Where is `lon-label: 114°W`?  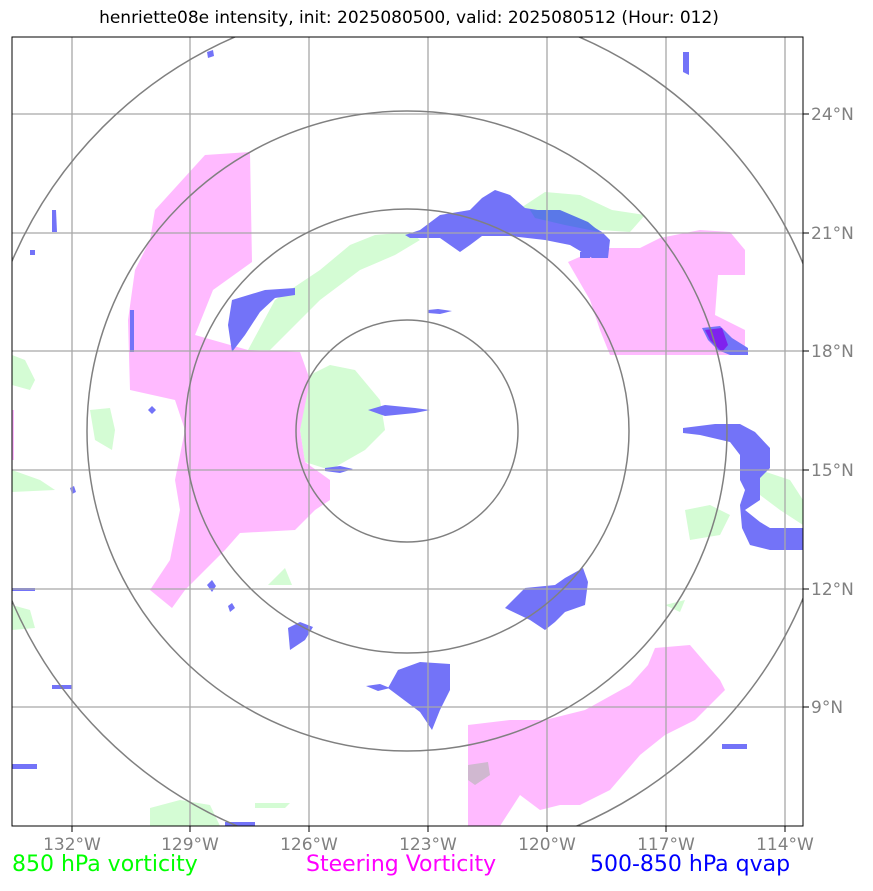
lon-label: 114°W is located at coordinates (785, 845).